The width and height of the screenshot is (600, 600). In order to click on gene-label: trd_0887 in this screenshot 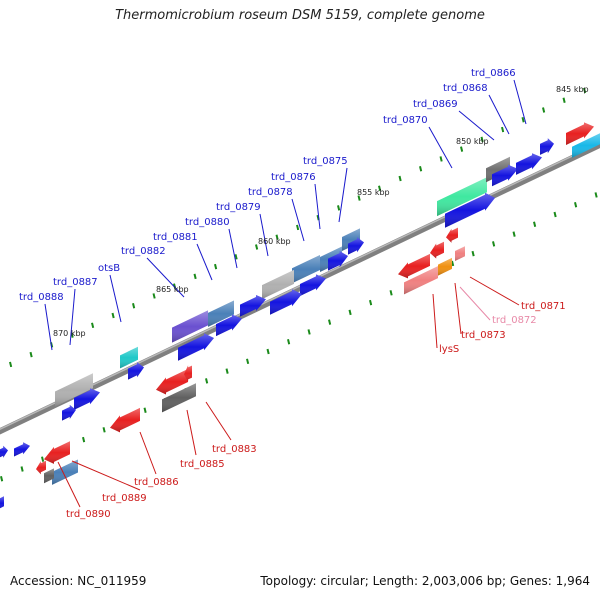, I will do `click(75, 282)`.